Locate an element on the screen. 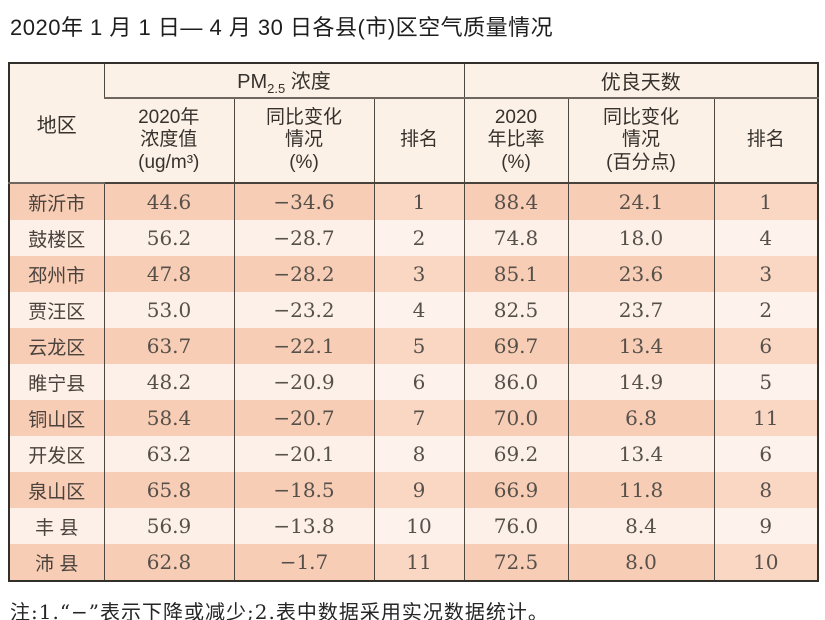 The width and height of the screenshot is (825, 620). good-rate-cell: 66.9 is located at coordinates (515, 490).